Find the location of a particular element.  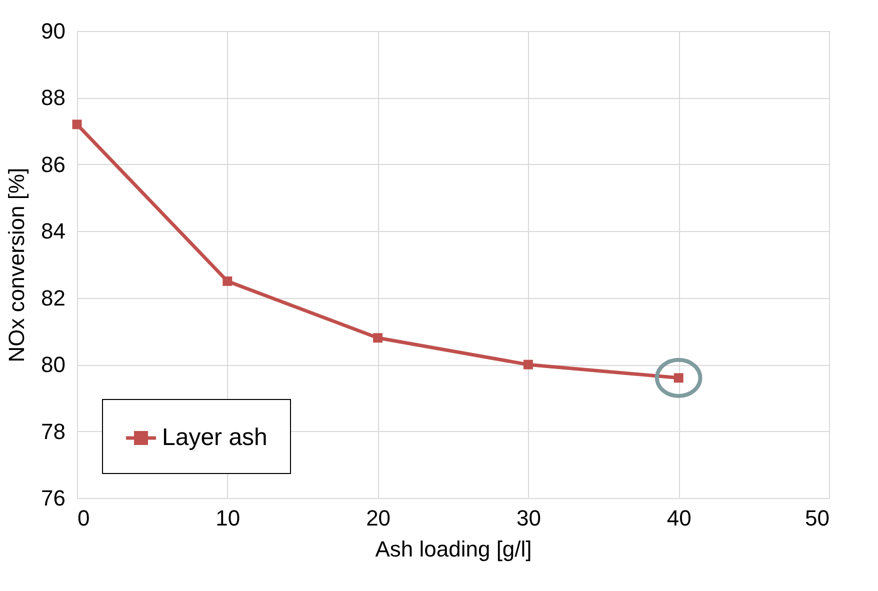

y-tick-label: 90 is located at coordinates (53, 31).